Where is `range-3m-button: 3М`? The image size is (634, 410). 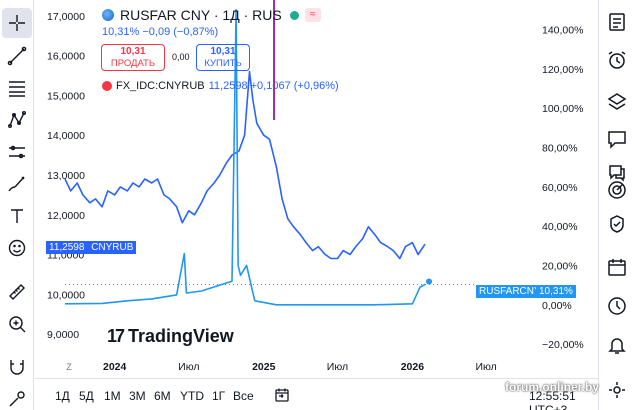 range-3m-button: 3М is located at coordinates (137, 396).